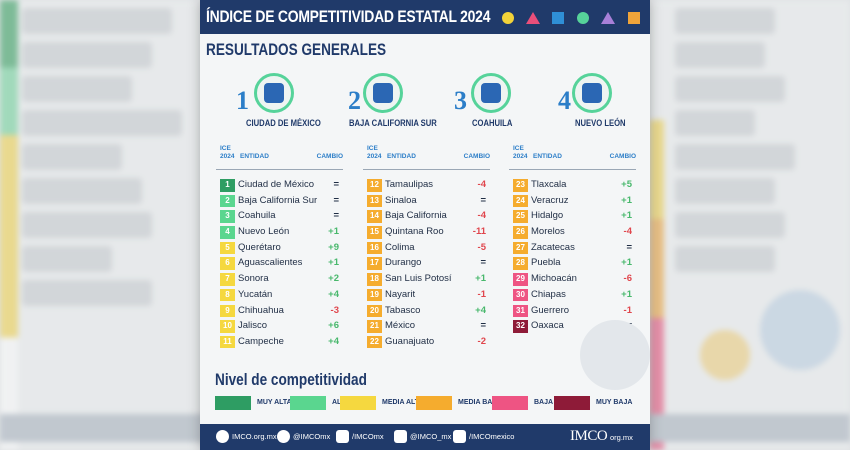  What do you see at coordinates (227, 232) in the screenshot?
I see `rank-badge: 4` at bounding box center [227, 232].